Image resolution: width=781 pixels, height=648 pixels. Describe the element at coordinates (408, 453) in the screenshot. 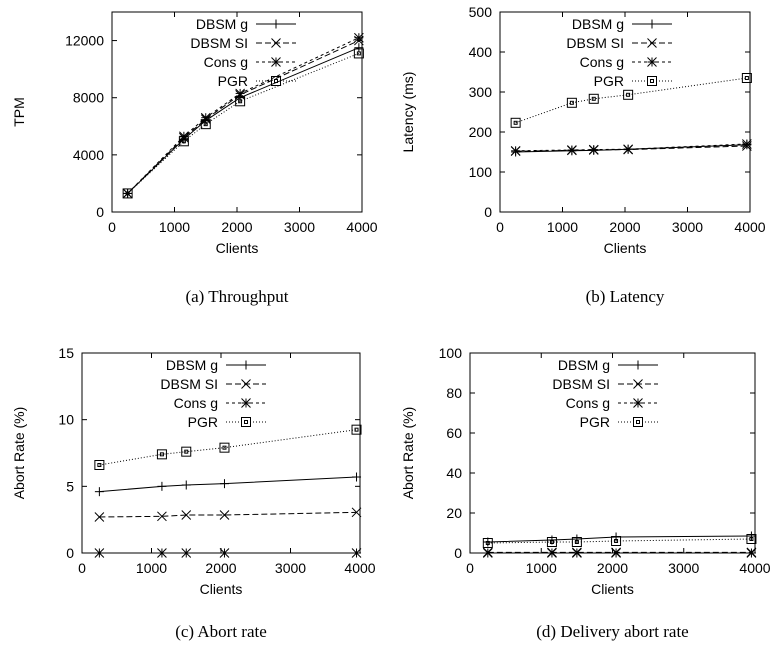

I see `y-axis-label: Abort Rate (%)` at that location.